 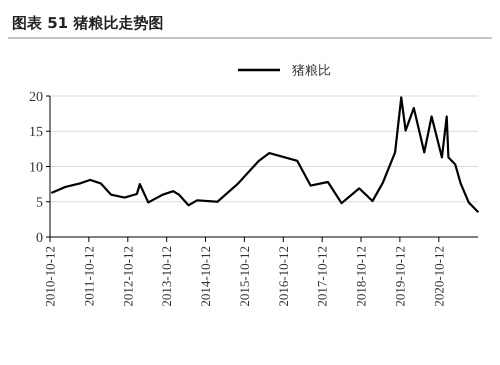 I want to click on x-tick-label: 2014-10-12, so click(x=206, y=276).